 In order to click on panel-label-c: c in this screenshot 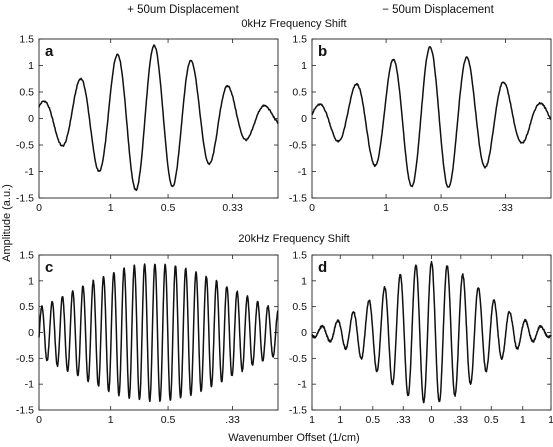, I will do `click(49, 267)`.